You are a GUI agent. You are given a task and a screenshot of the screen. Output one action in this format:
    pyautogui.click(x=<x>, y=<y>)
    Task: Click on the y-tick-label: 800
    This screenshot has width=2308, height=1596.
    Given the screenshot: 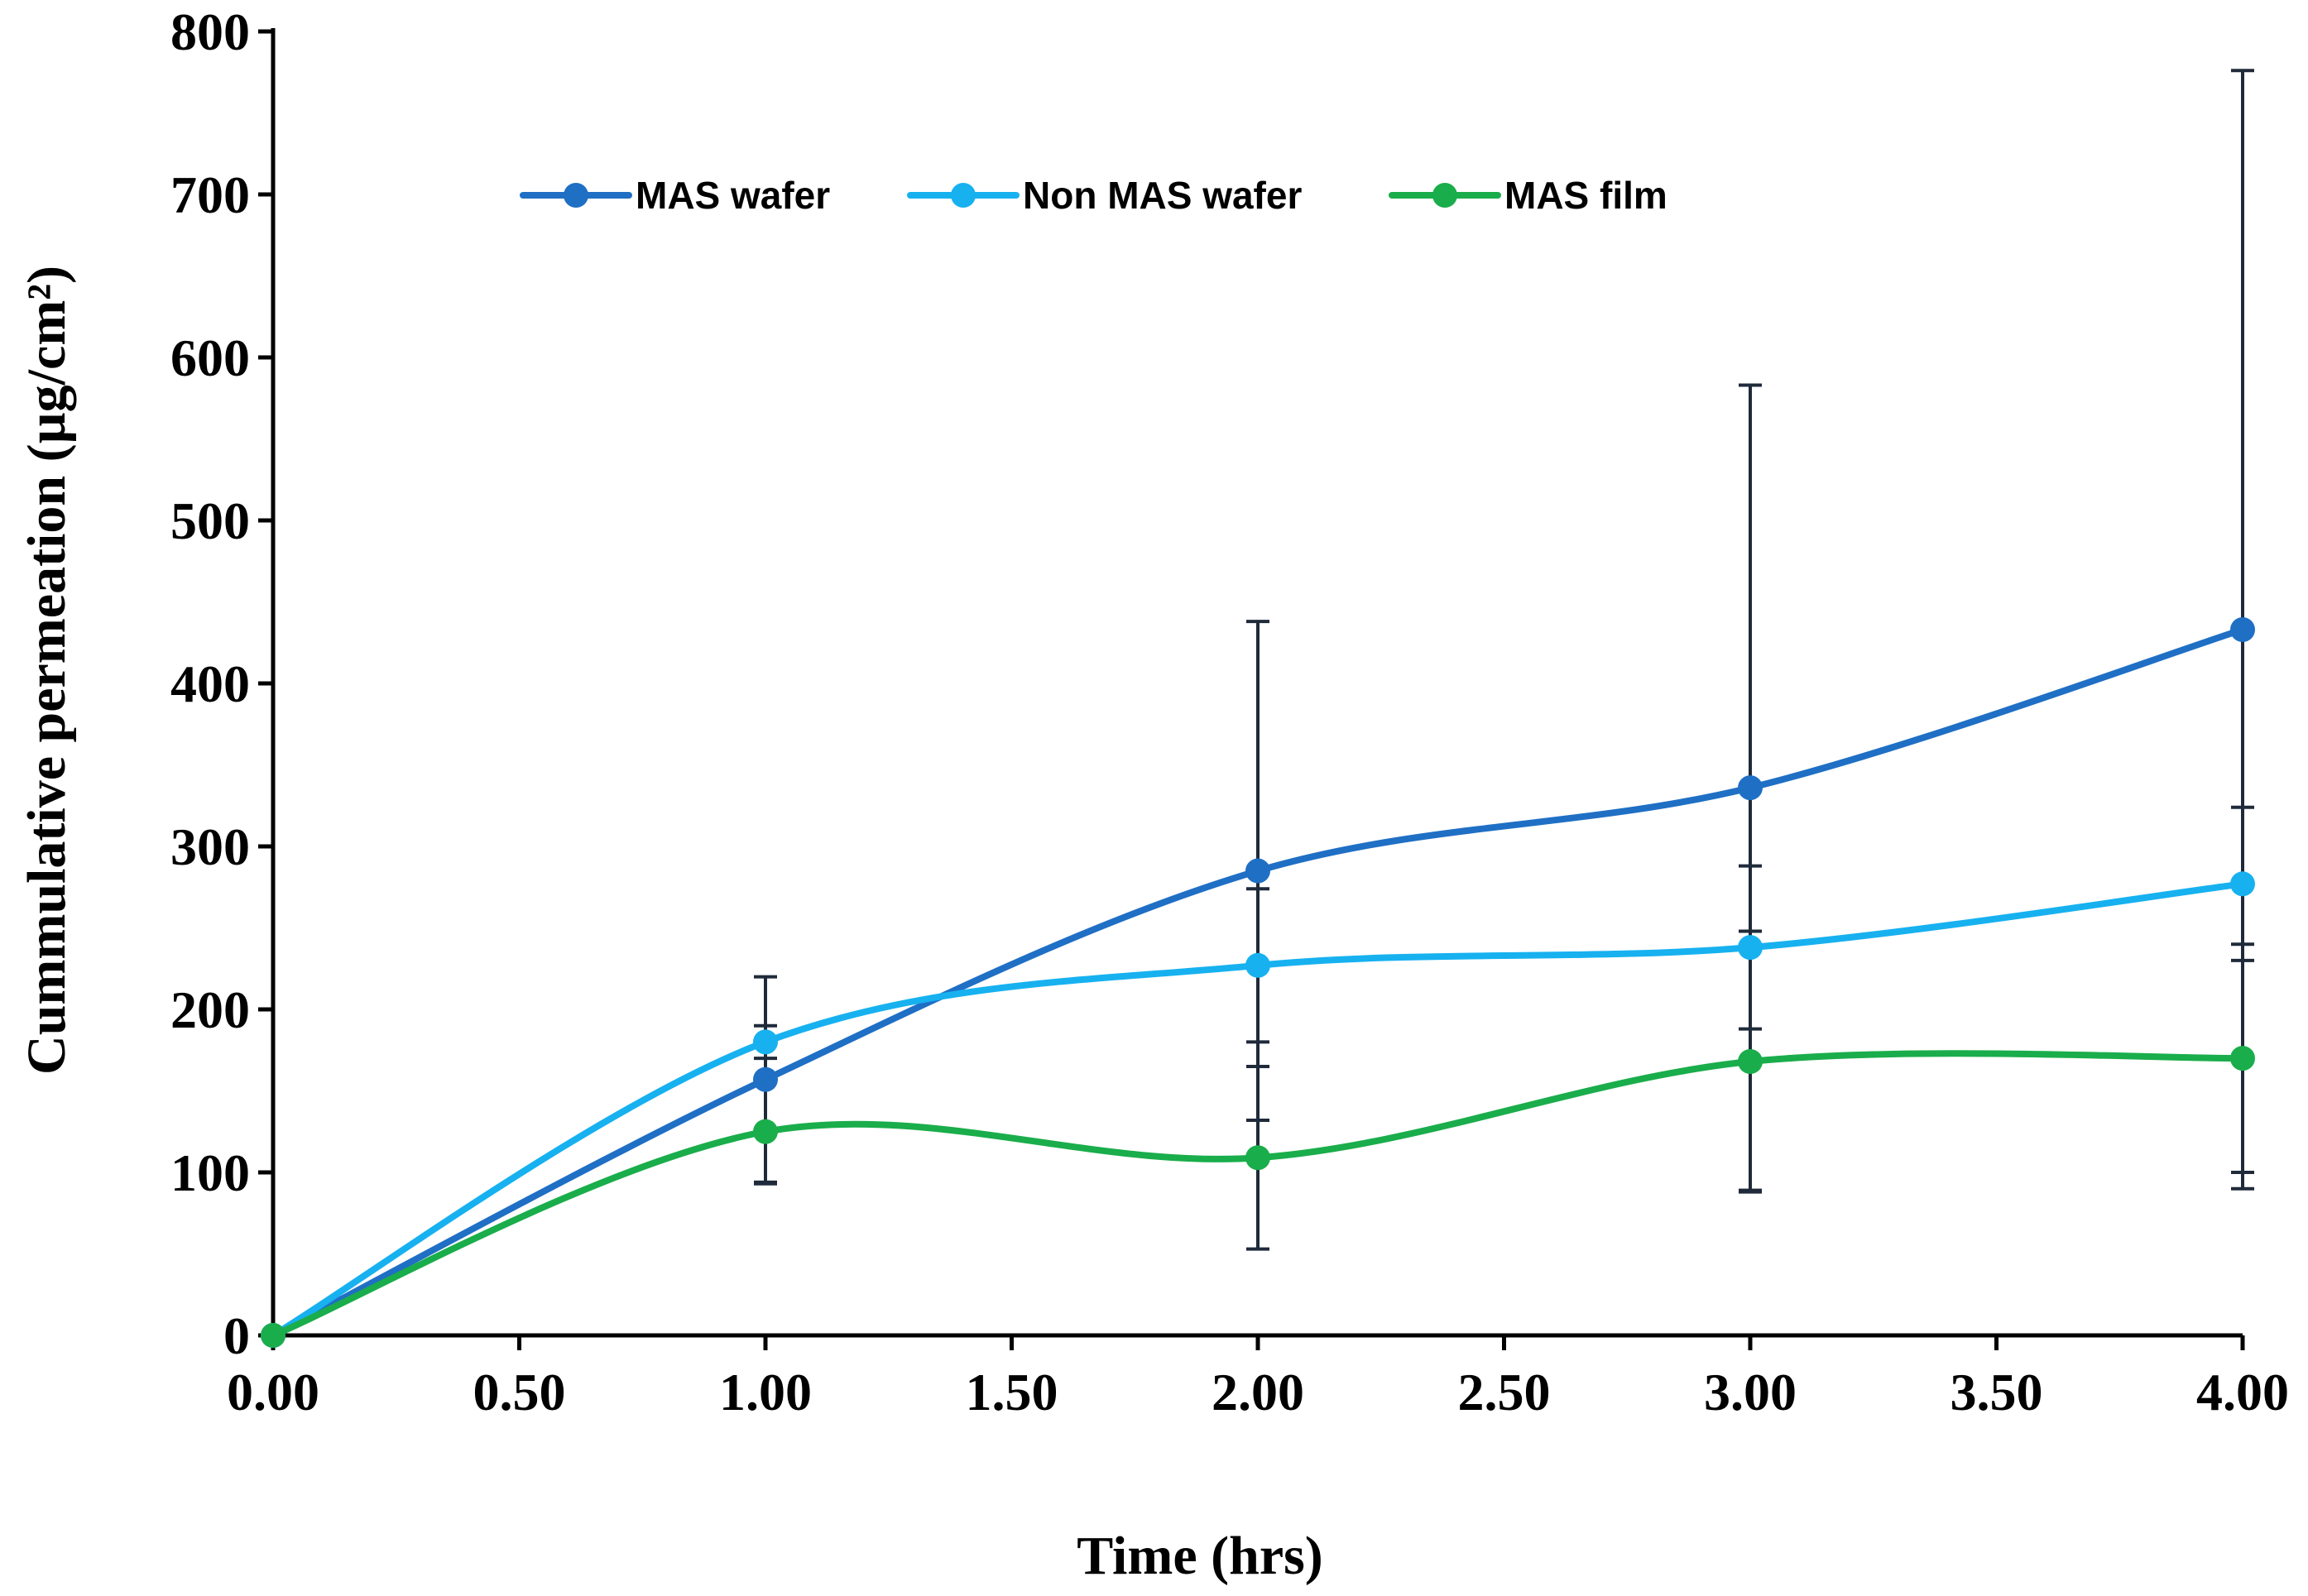 What is the action you would take?
    pyautogui.click(x=210, y=31)
    